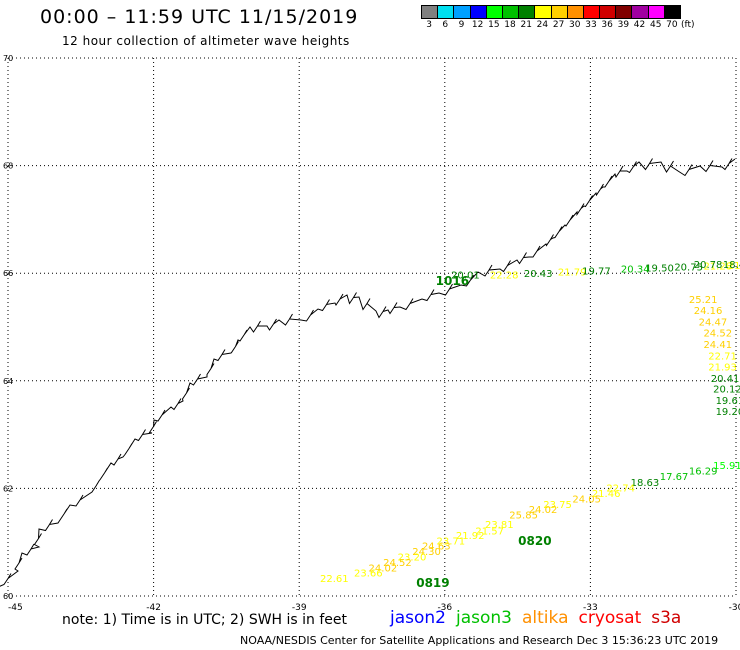 This screenshot has height=650, width=740. I want to click on wave-height-label: 23.81, so click(499, 525).